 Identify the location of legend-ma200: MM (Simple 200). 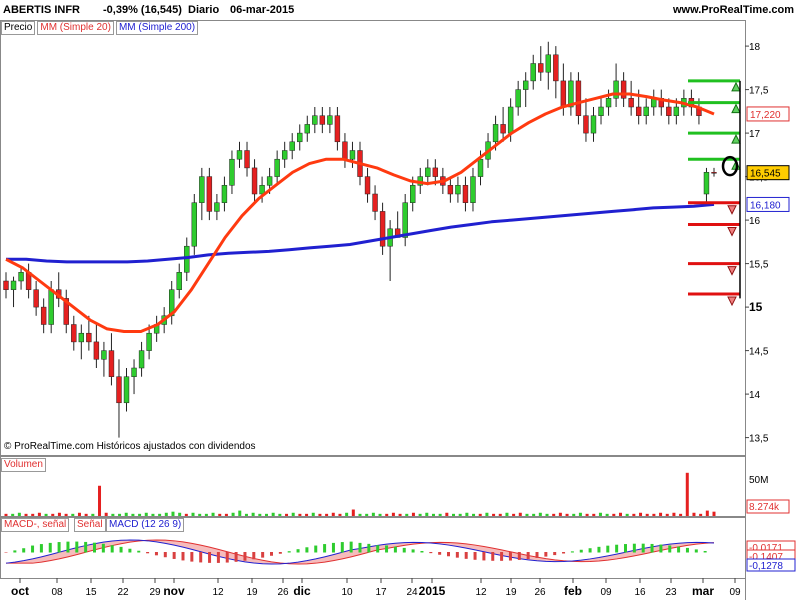
(157, 28).